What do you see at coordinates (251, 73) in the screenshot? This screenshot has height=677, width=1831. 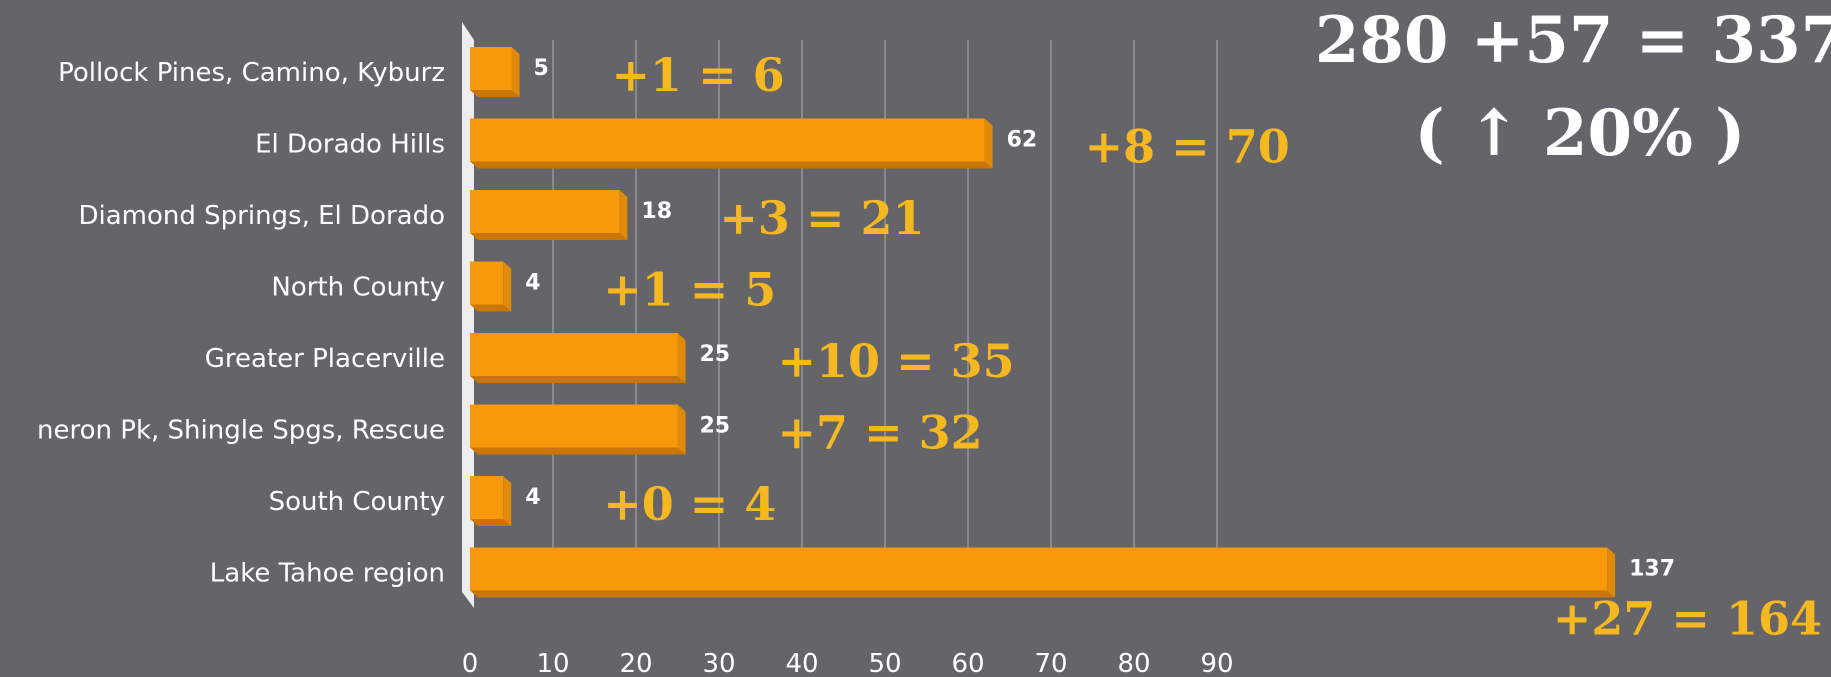 I see `category-label: Pollock Pines, Camino, Kyburz` at bounding box center [251, 73].